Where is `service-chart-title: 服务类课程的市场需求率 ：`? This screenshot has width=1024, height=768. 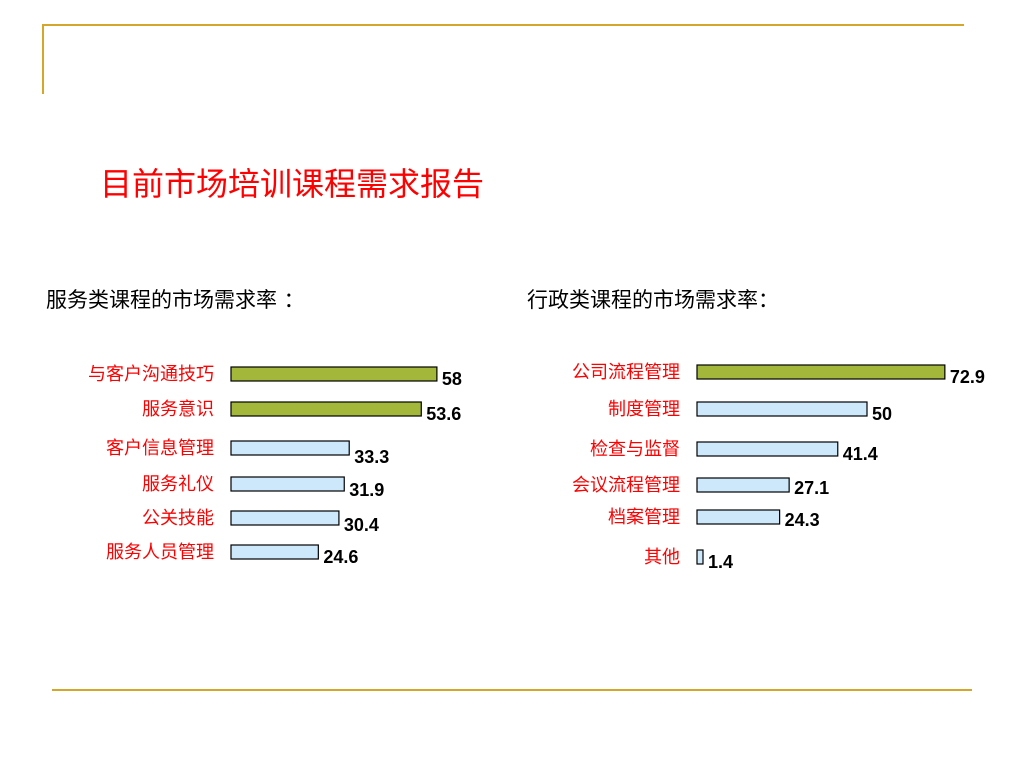 service-chart-title: 服务类课程的市场需求率 ： is located at coordinates (175, 300).